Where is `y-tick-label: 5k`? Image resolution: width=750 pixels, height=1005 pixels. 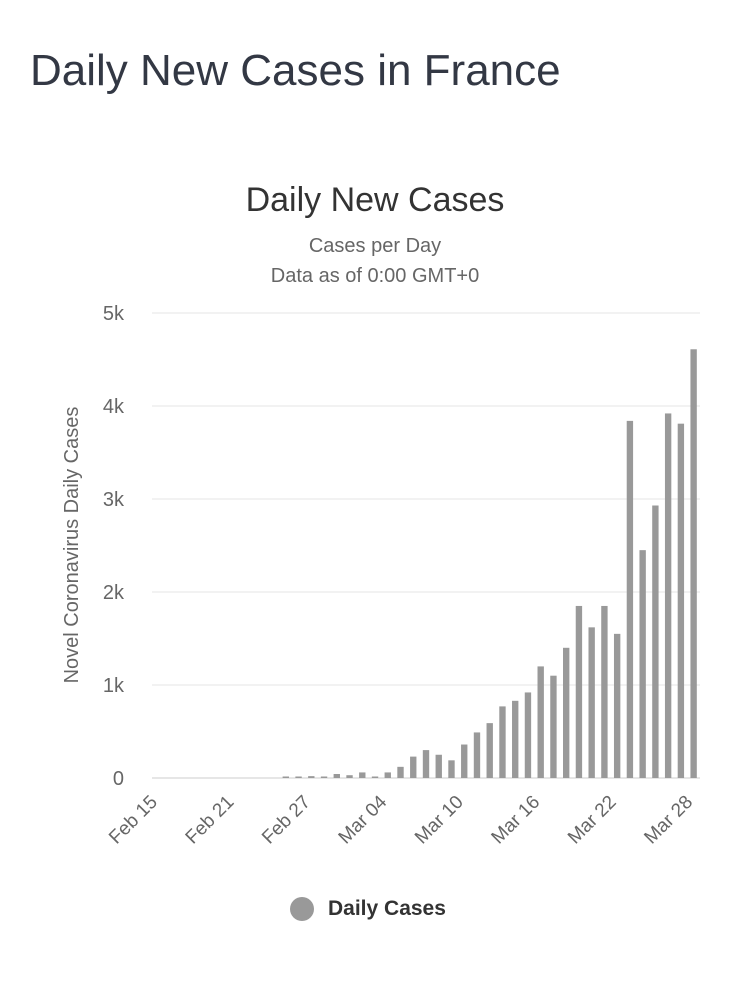
y-tick-label: 5k is located at coordinates (114, 314).